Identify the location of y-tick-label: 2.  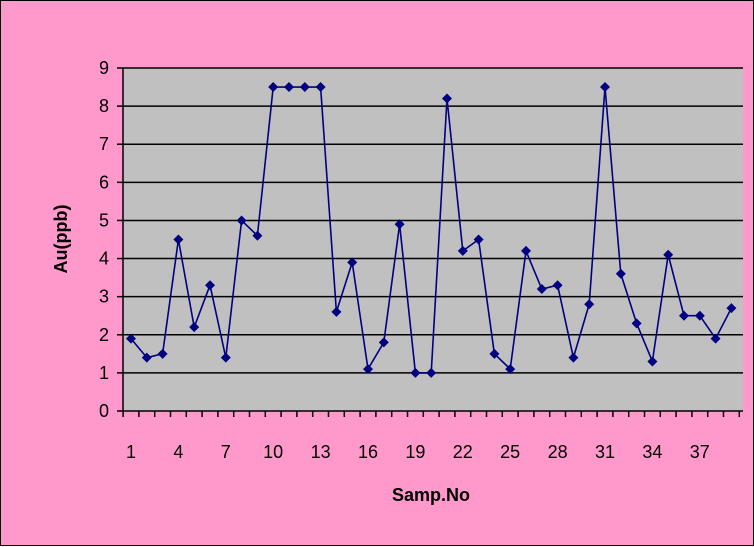
(104, 335).